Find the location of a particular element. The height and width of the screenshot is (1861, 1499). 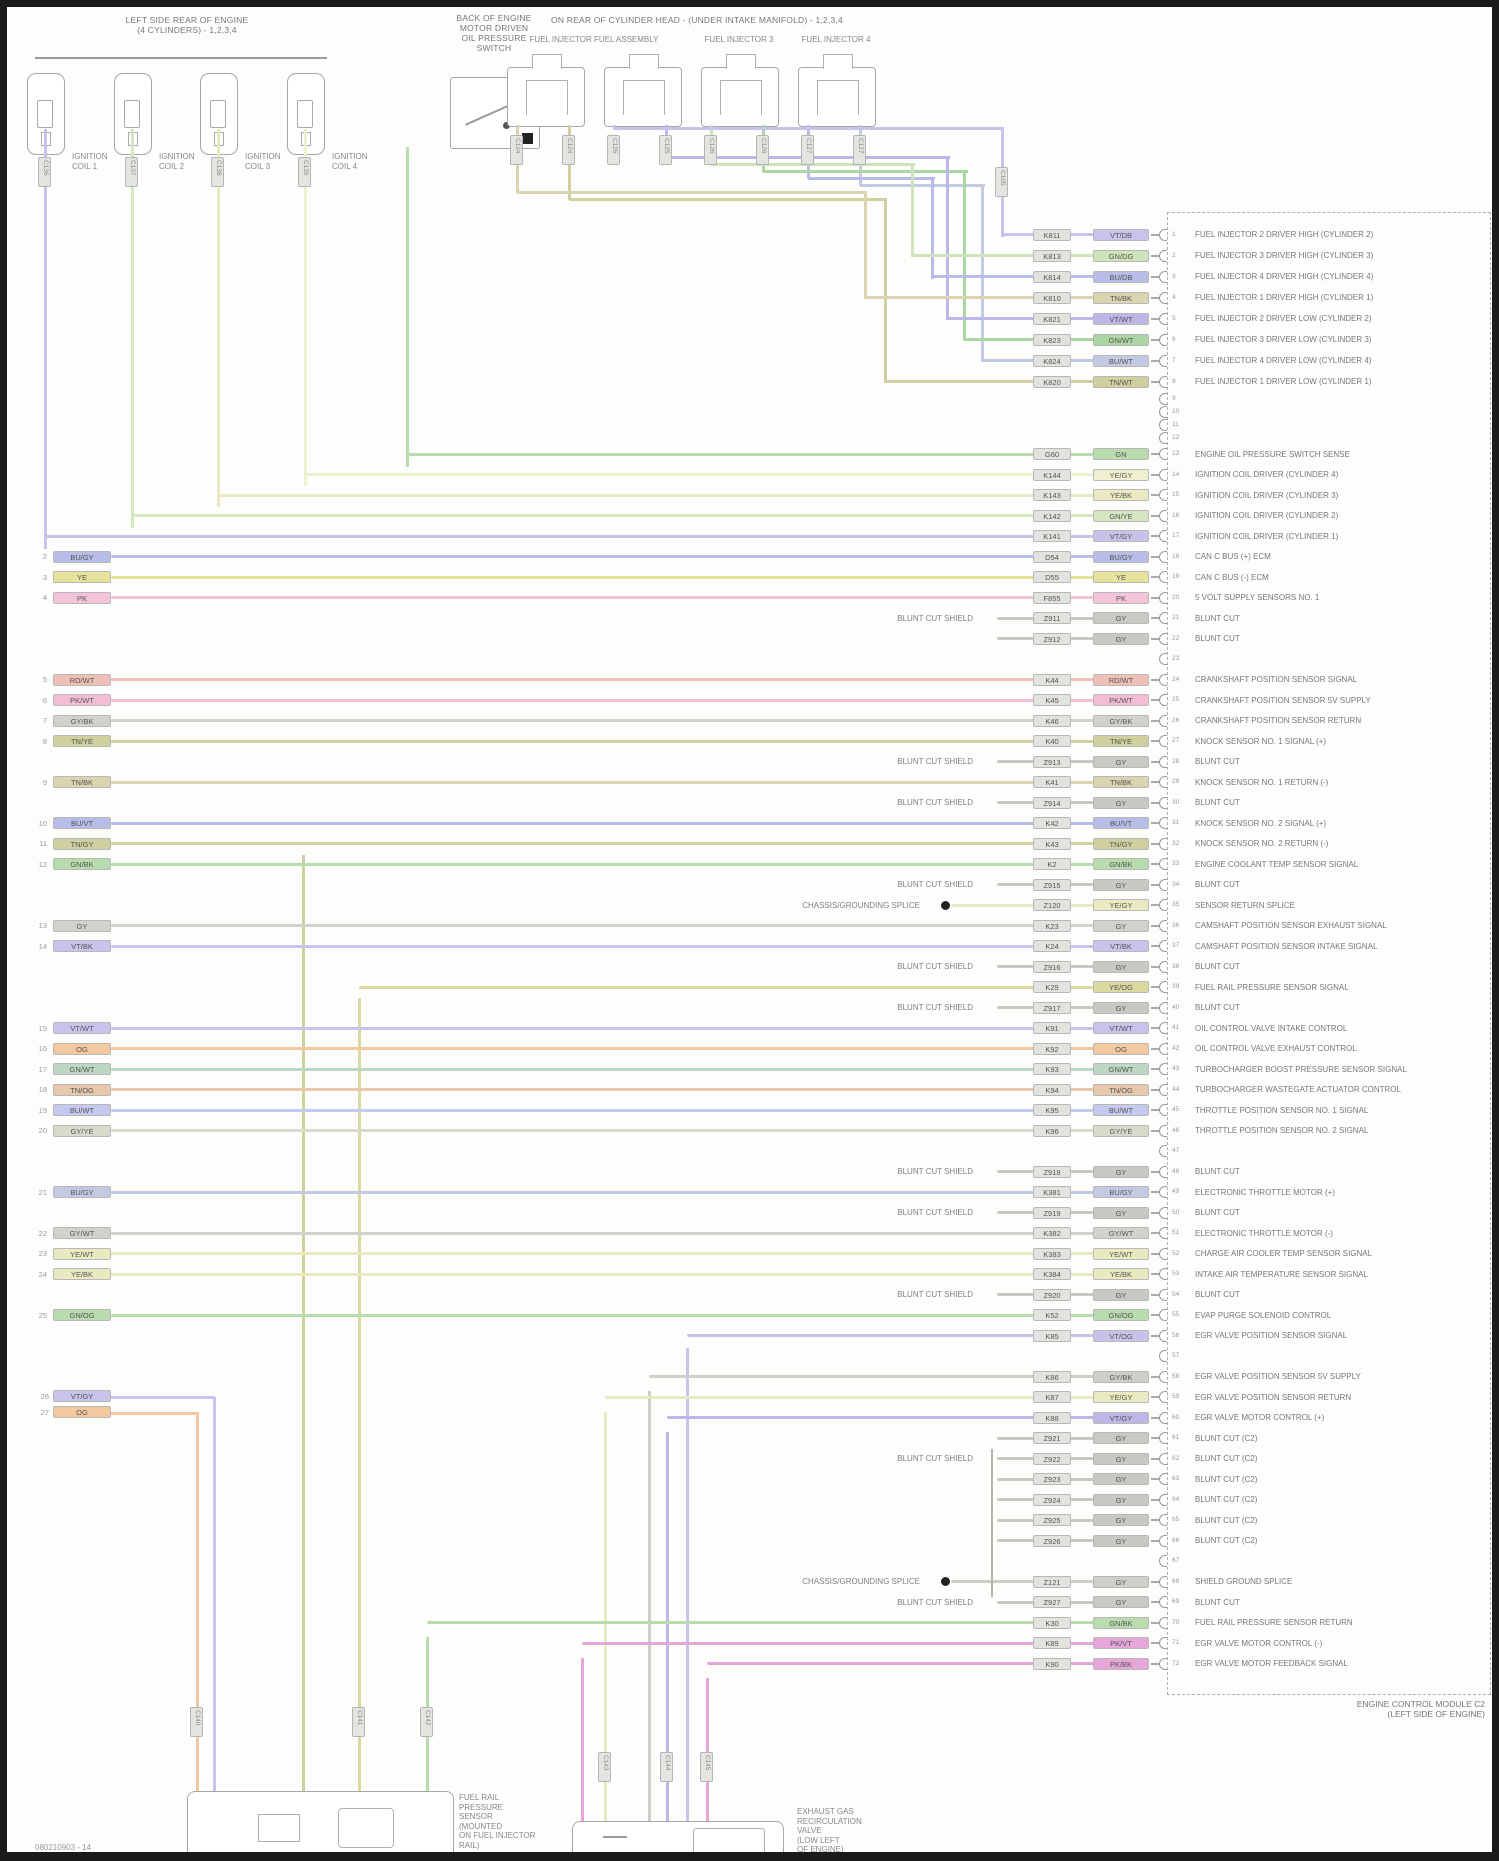

pin-row: BLUNT CUT SHIELD Z914 GY 30 BLUNT CUT is located at coordinates (749, 803).